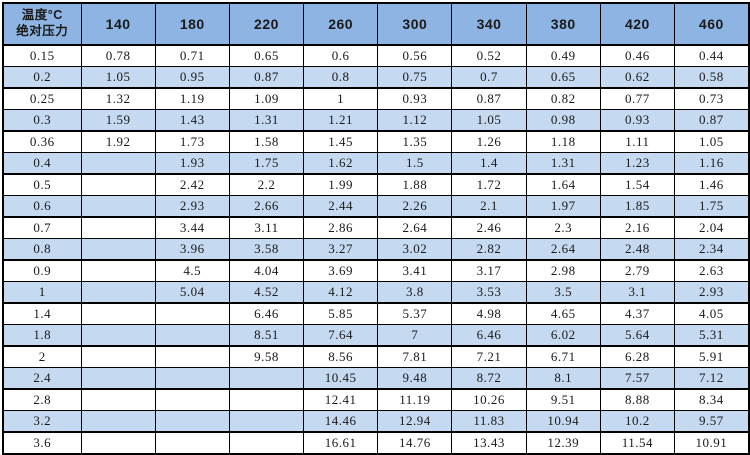 The width and height of the screenshot is (750, 455). Describe the element at coordinates (42, 141) in the screenshot. I see `row-header-cell: 0.36` at that location.